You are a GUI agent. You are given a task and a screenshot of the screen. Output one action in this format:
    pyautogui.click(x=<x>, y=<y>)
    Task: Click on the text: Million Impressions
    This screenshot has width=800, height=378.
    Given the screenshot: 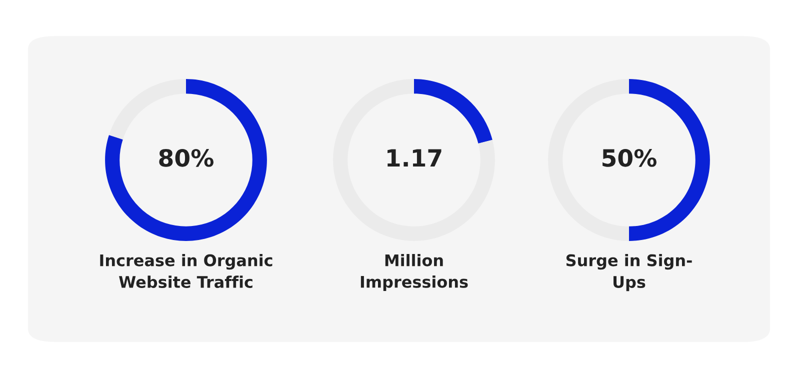 What is the action you would take?
    pyautogui.click(x=414, y=272)
    